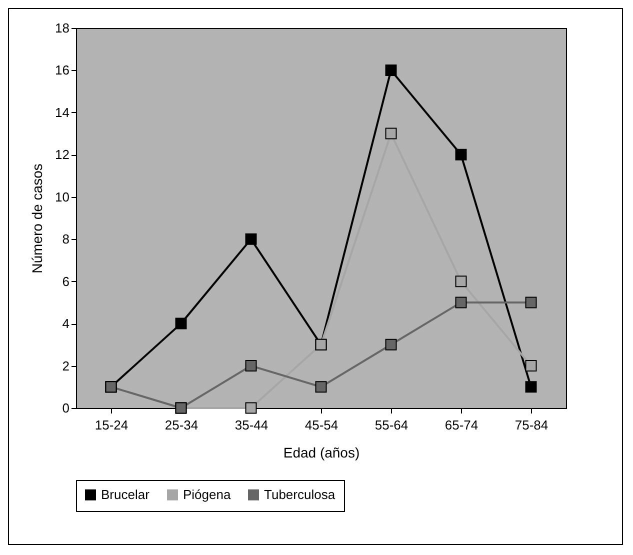 This screenshot has width=633, height=555. I want to click on x-tick-label: 25-34, so click(181, 425).